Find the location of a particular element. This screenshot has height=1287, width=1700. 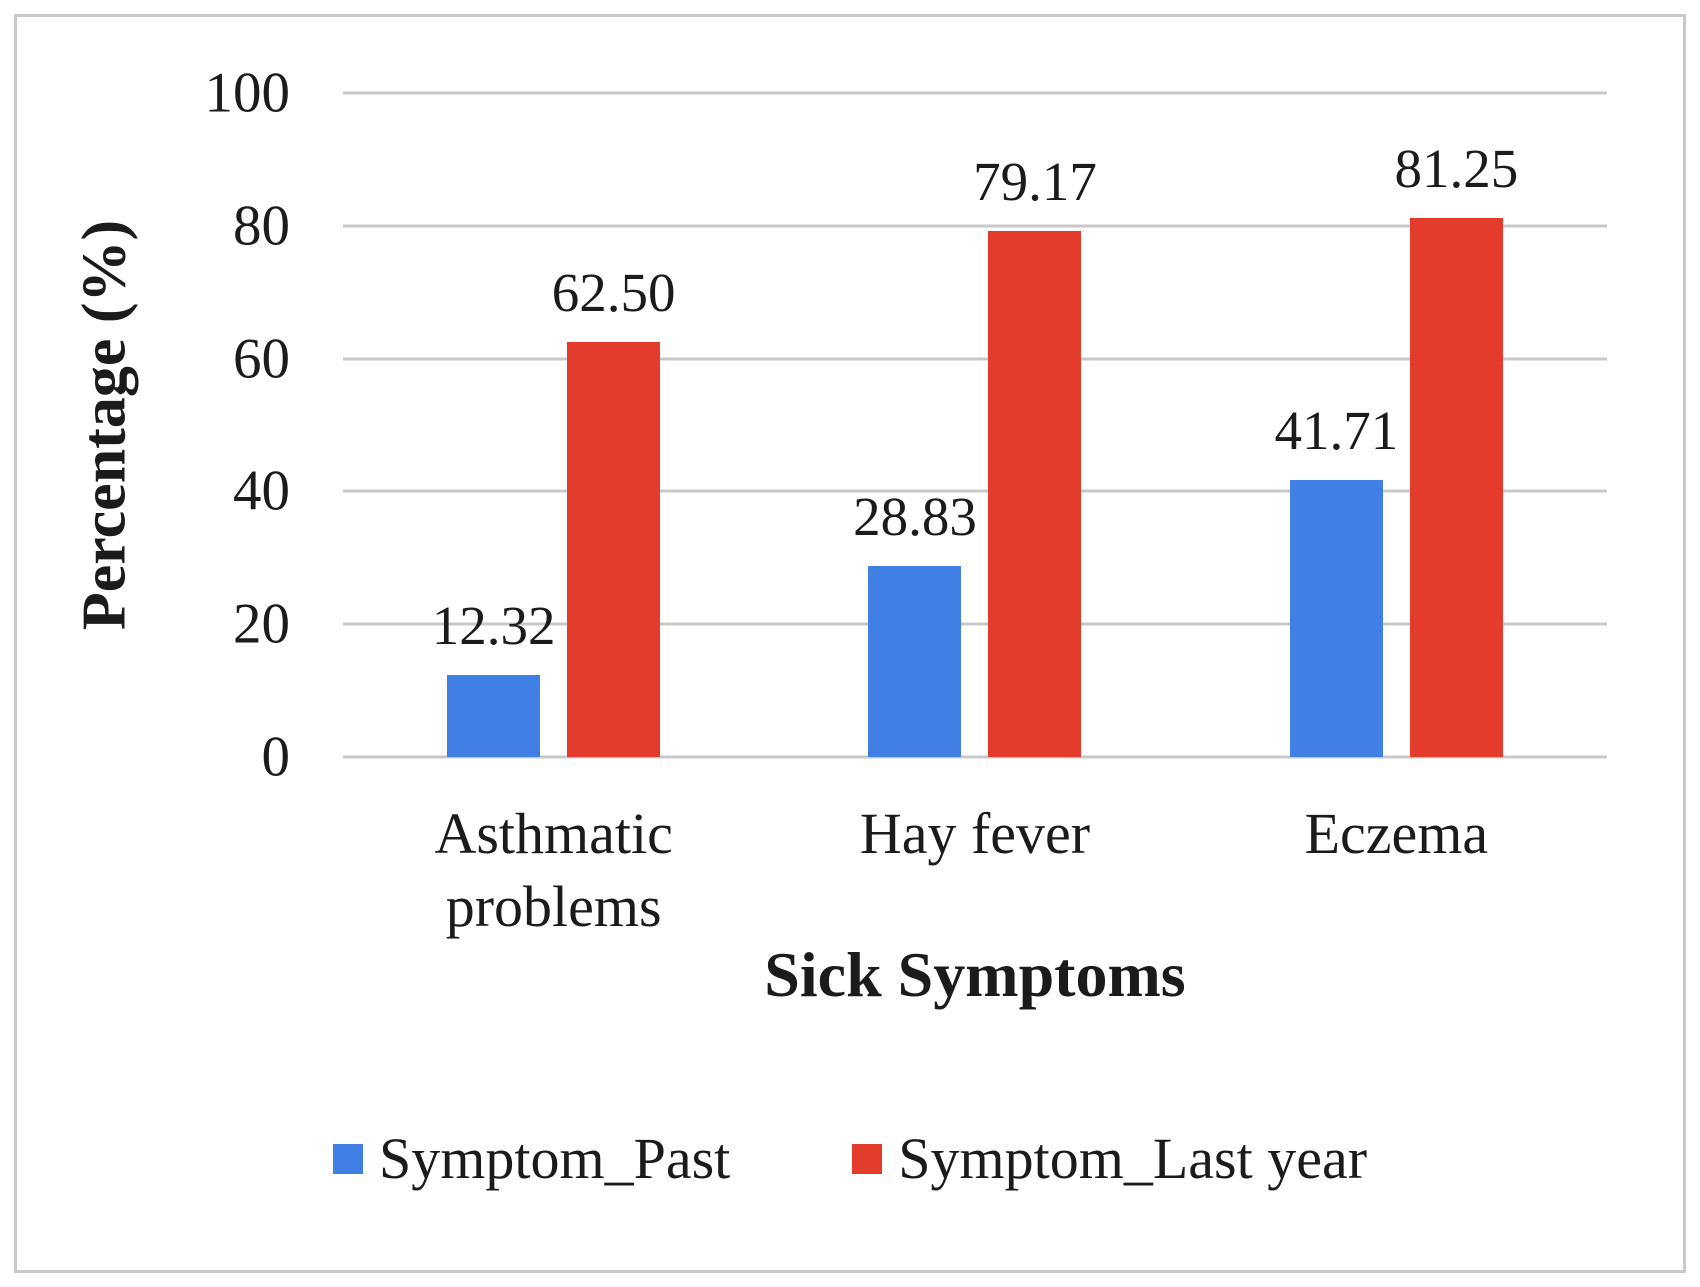

y-tick-label-60: 60 is located at coordinates (261, 359).